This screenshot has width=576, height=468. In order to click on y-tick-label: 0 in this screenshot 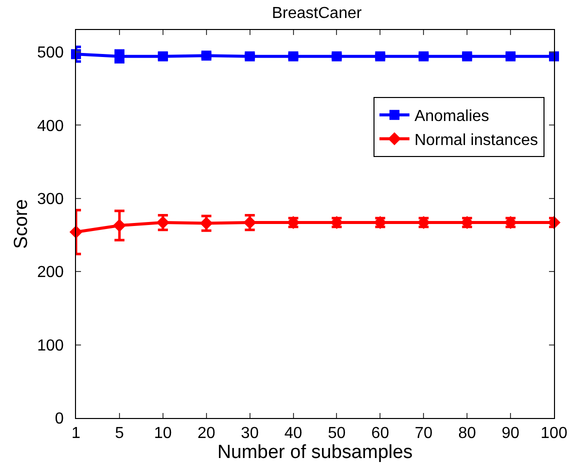, I will do `click(59, 419)`.